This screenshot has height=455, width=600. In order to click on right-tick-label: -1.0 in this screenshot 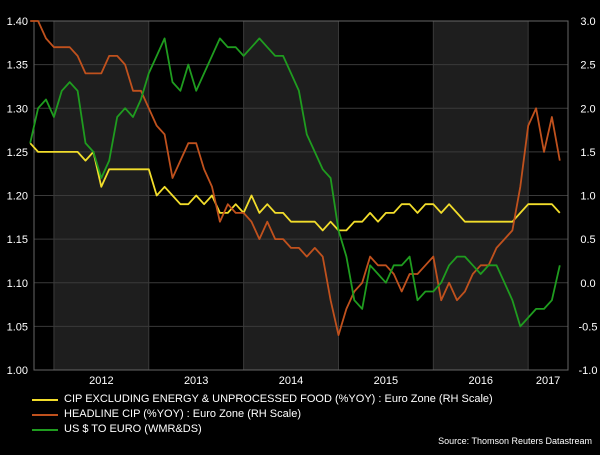, I will do `click(588, 371)`.